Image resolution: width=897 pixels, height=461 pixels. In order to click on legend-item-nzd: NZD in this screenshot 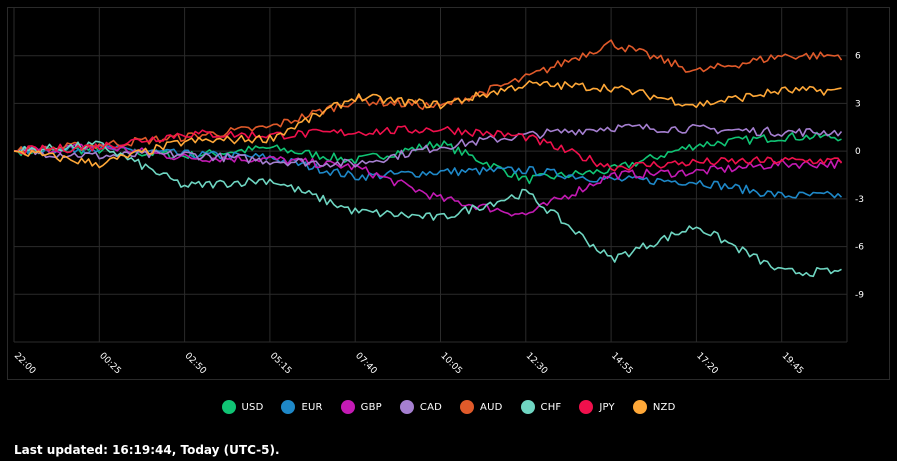, I will do `click(654, 407)`.